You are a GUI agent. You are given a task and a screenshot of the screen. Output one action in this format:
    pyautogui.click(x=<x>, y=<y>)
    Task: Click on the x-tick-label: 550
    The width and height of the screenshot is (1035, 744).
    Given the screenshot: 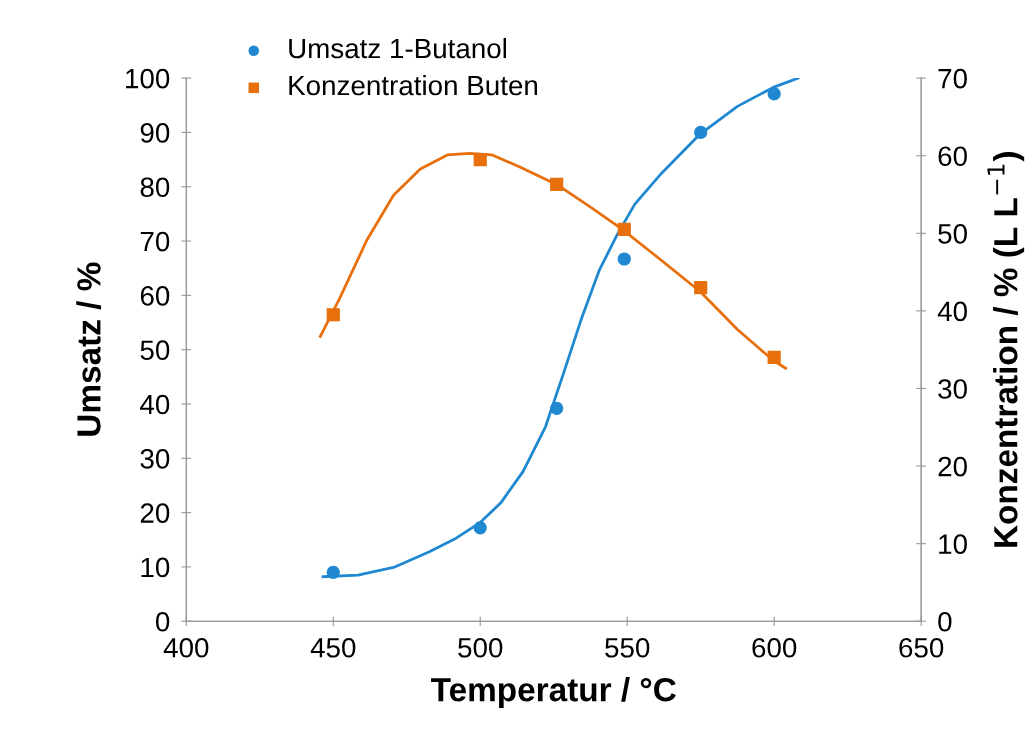 What is the action you would take?
    pyautogui.click(x=627, y=647)
    